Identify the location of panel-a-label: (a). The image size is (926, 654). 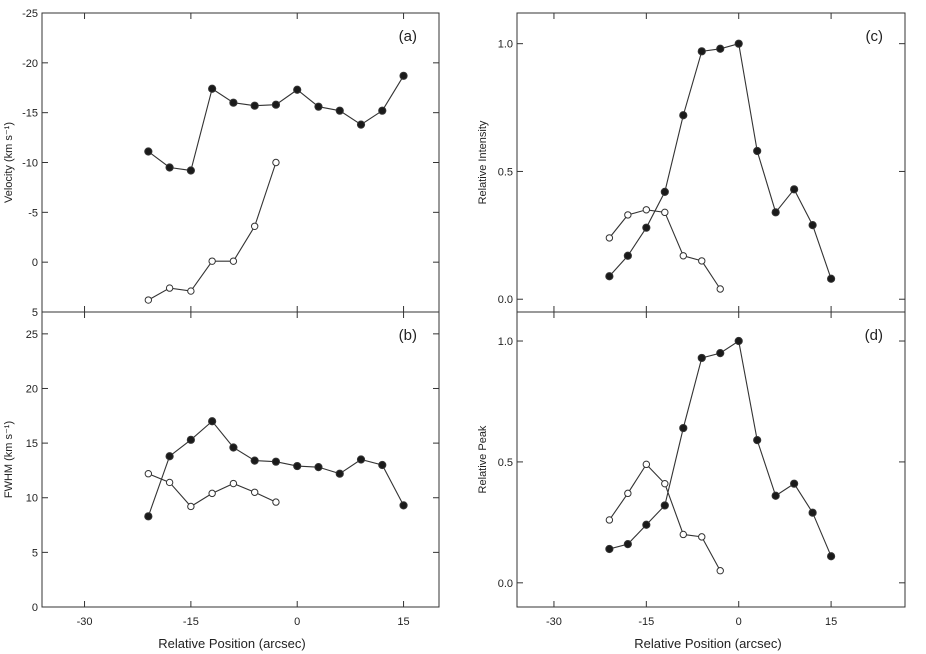
(408, 36).